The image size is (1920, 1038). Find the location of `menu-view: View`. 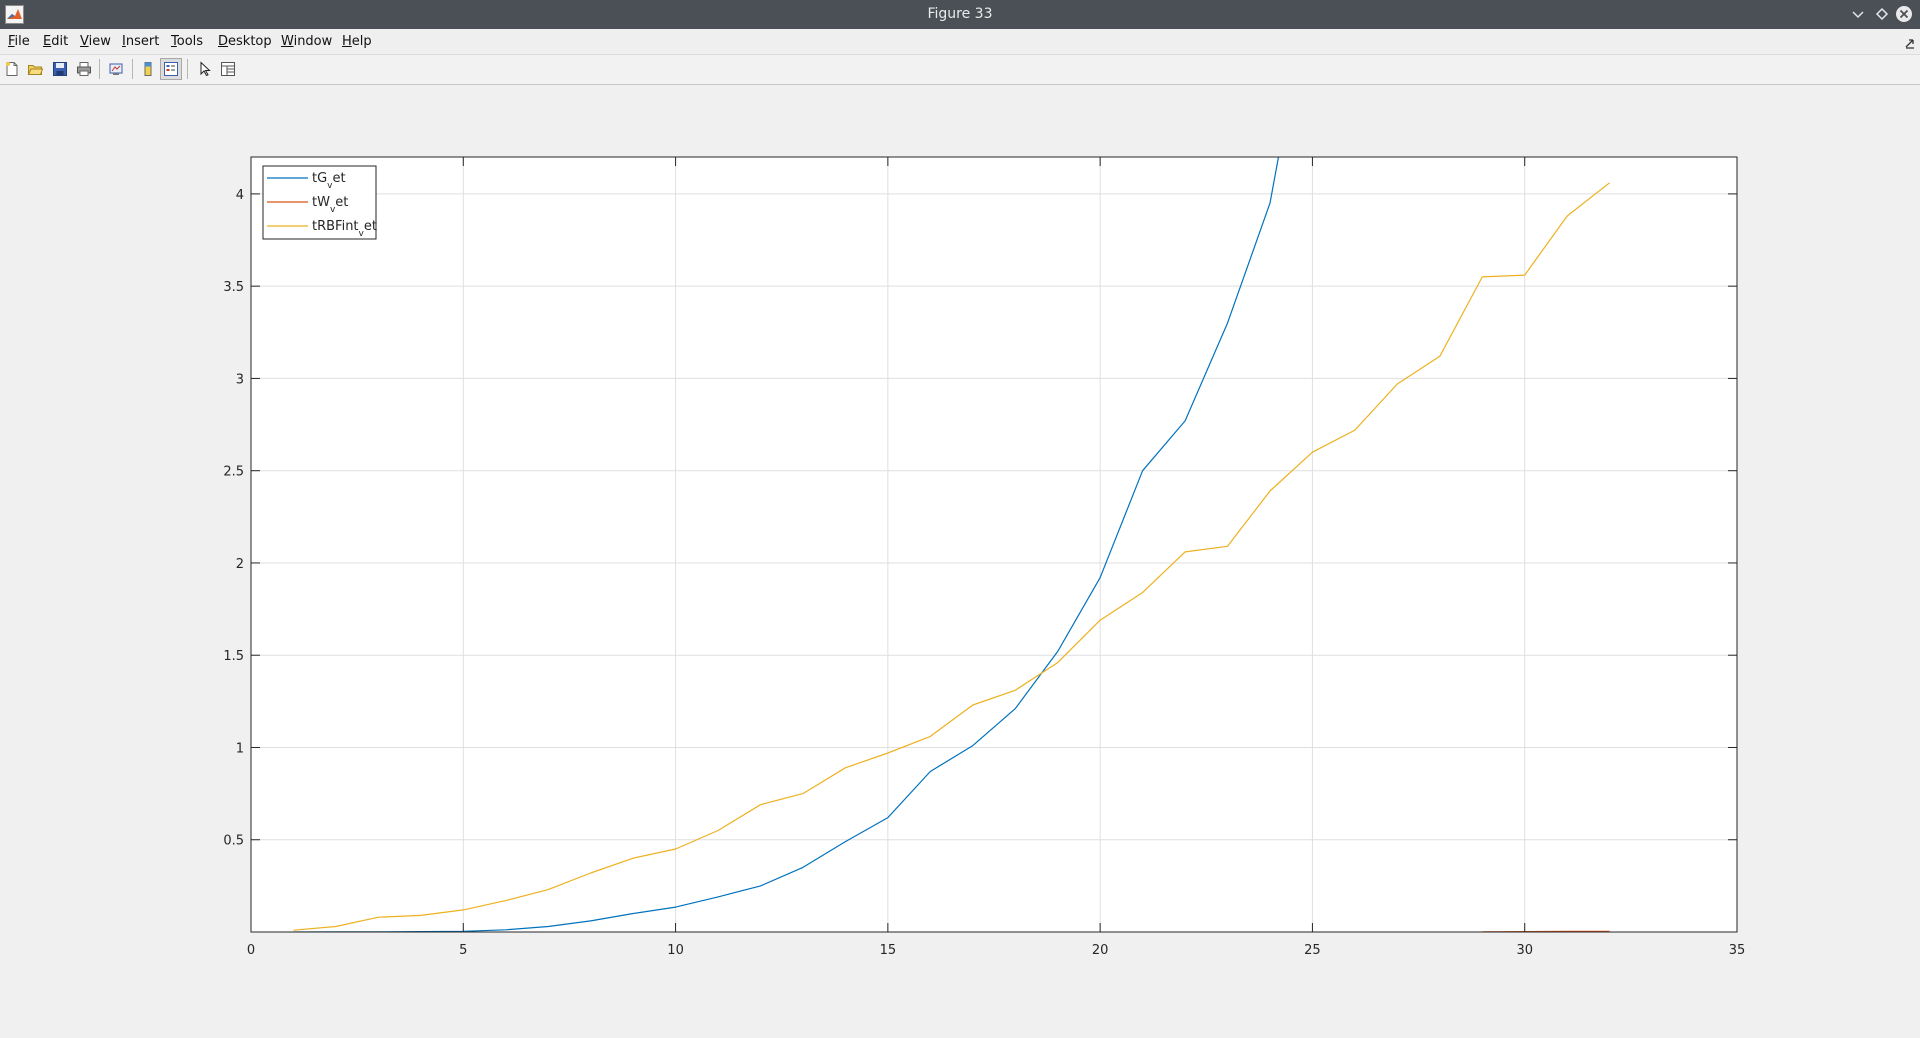

menu-view: View is located at coordinates (95, 41).